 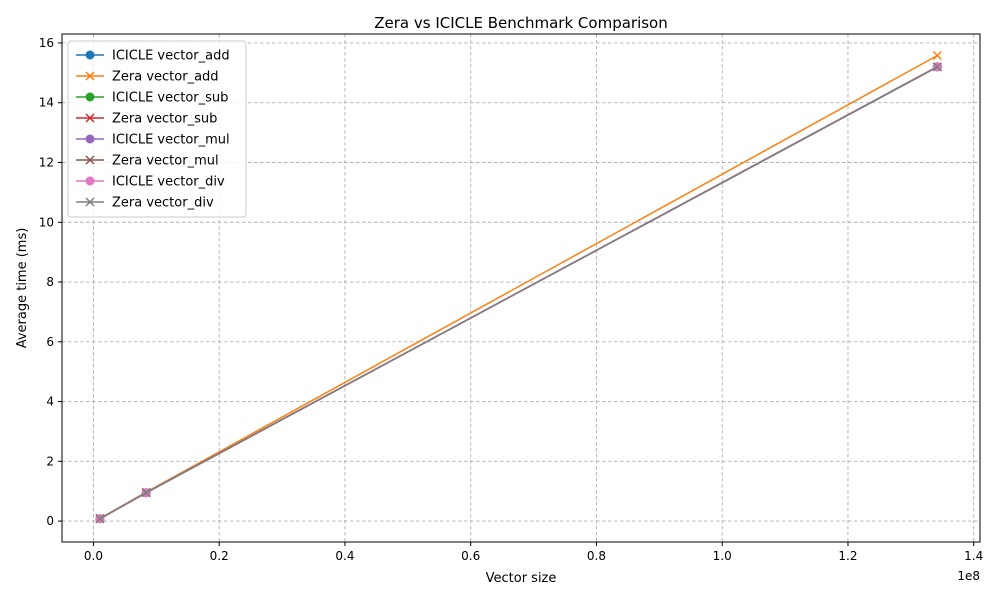 I want to click on x-axis-label: Vector size, so click(x=521, y=578).